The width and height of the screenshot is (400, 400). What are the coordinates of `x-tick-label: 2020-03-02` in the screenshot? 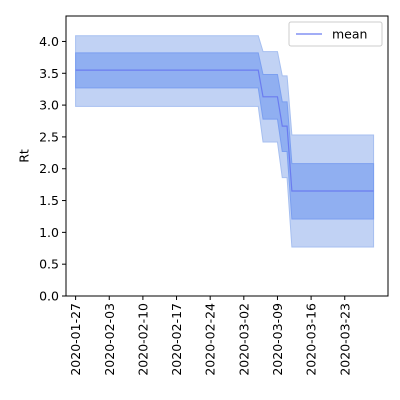 It's located at (243, 339).